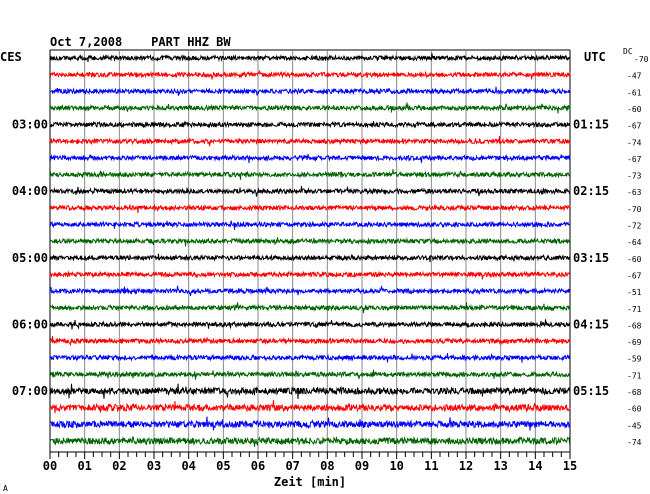 Image resolution: width=650 pixels, height=494 pixels. What do you see at coordinates (591, 191) in the screenshot?
I see `utc-time-label: 02:15` at bounding box center [591, 191].